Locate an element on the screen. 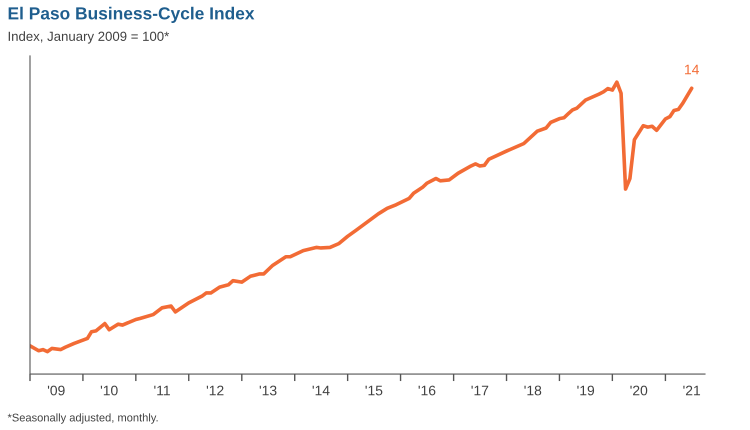  x-tick-label: '20 is located at coordinates (639, 391).